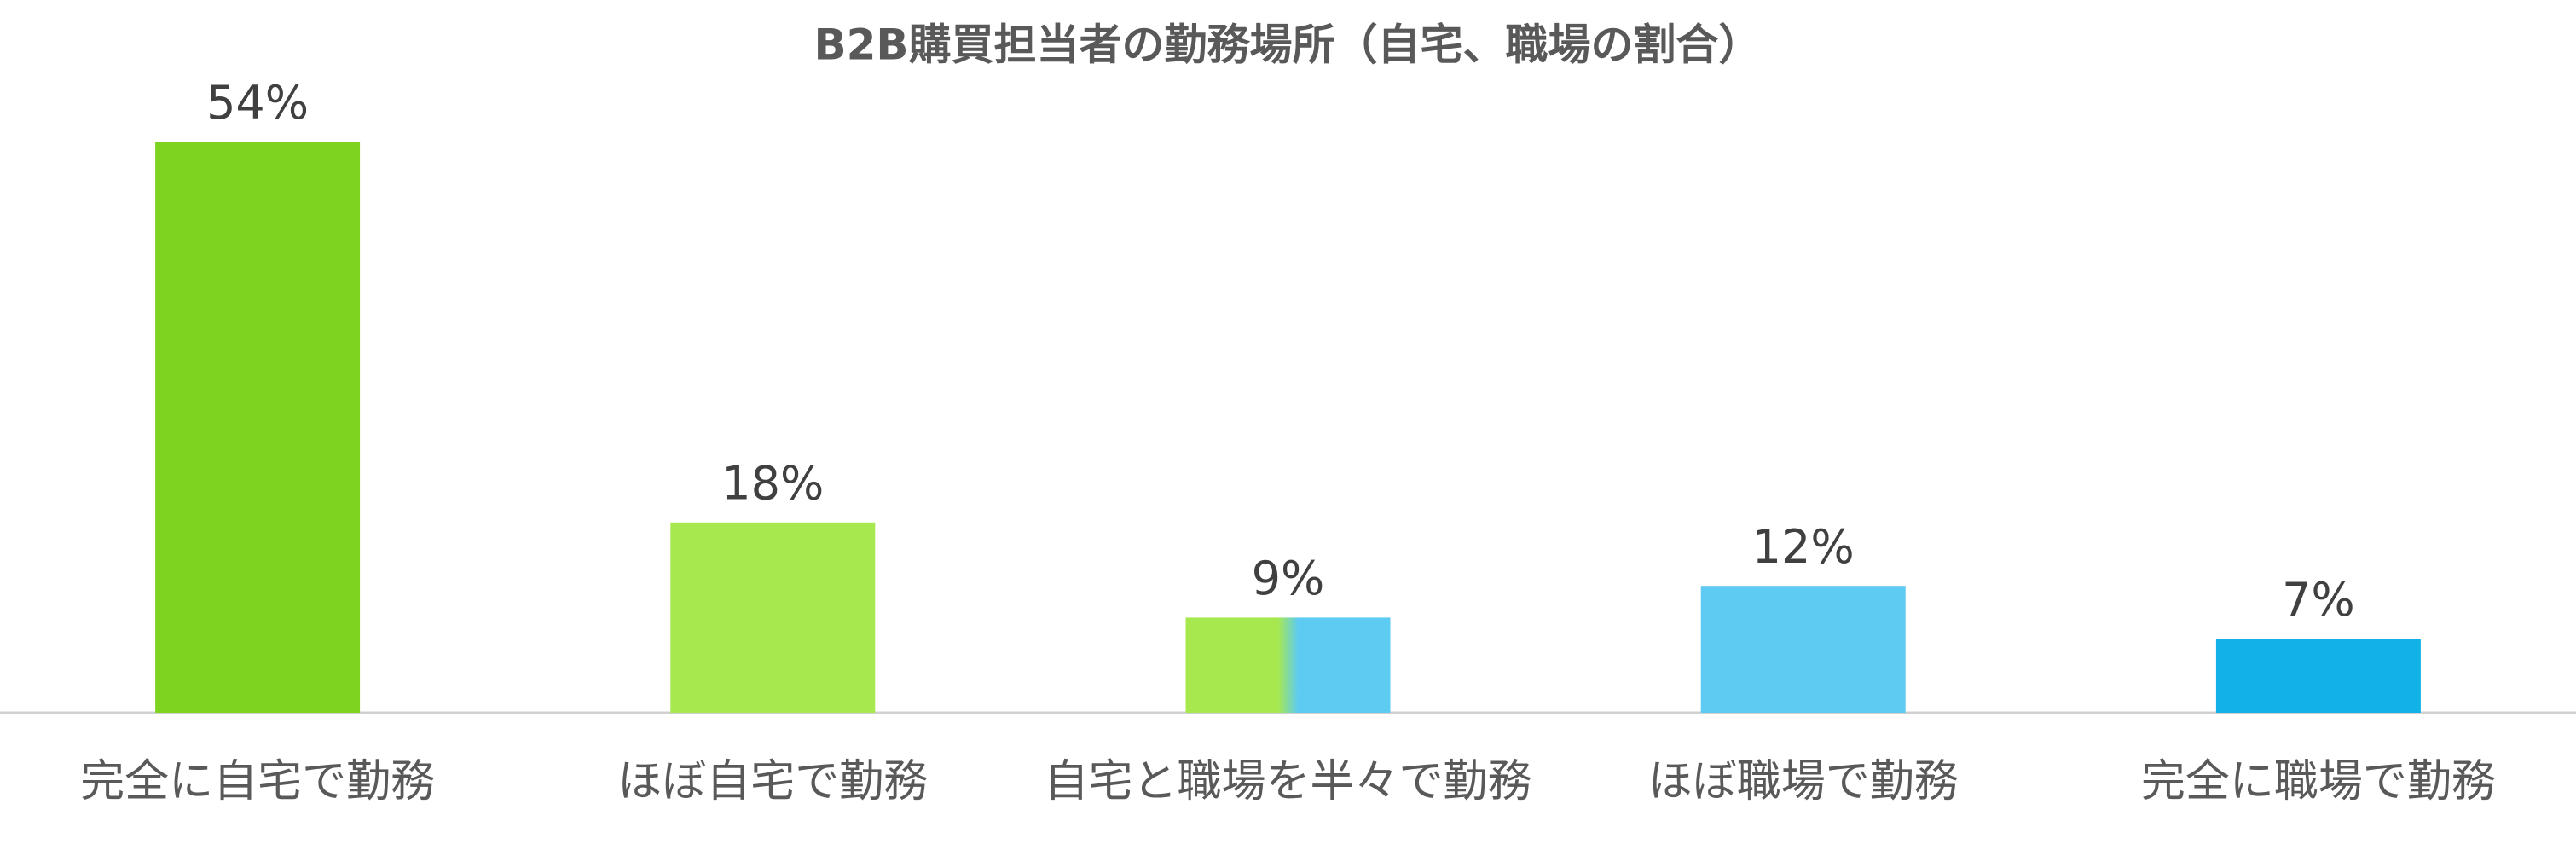  Describe the element at coordinates (1287, 45) in the screenshot. I see `chart-title: B2B購買担当者の勤務場所（自宅、職場の割合）` at that location.